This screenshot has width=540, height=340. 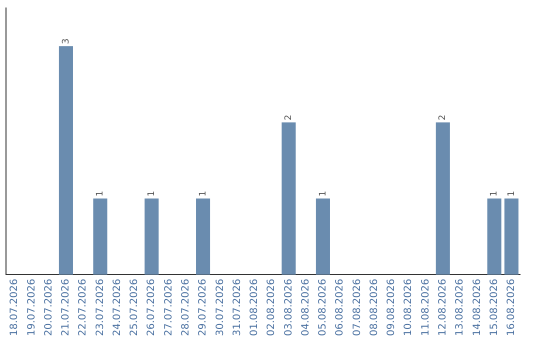 I want to click on x-tick-label: 22.07.2026, so click(x=83, y=307).